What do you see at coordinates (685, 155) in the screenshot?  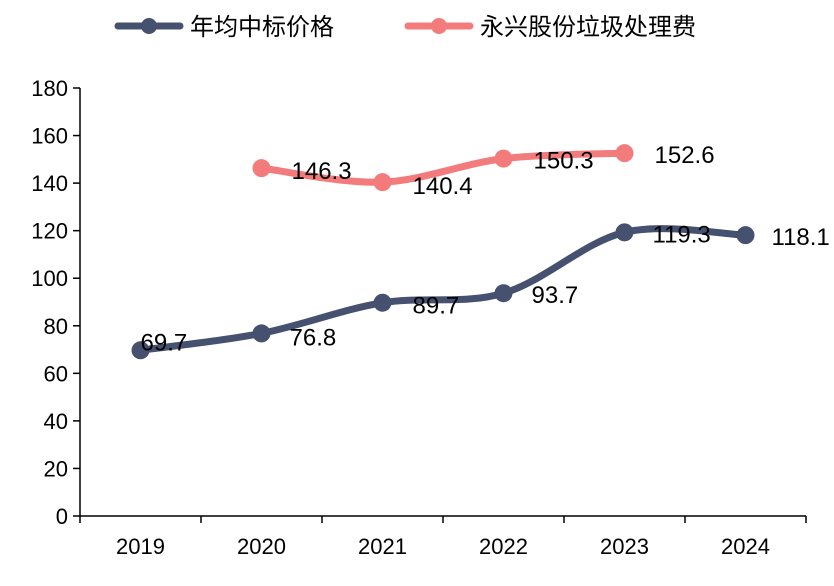 I see `data-label: 152.6` at bounding box center [685, 155].